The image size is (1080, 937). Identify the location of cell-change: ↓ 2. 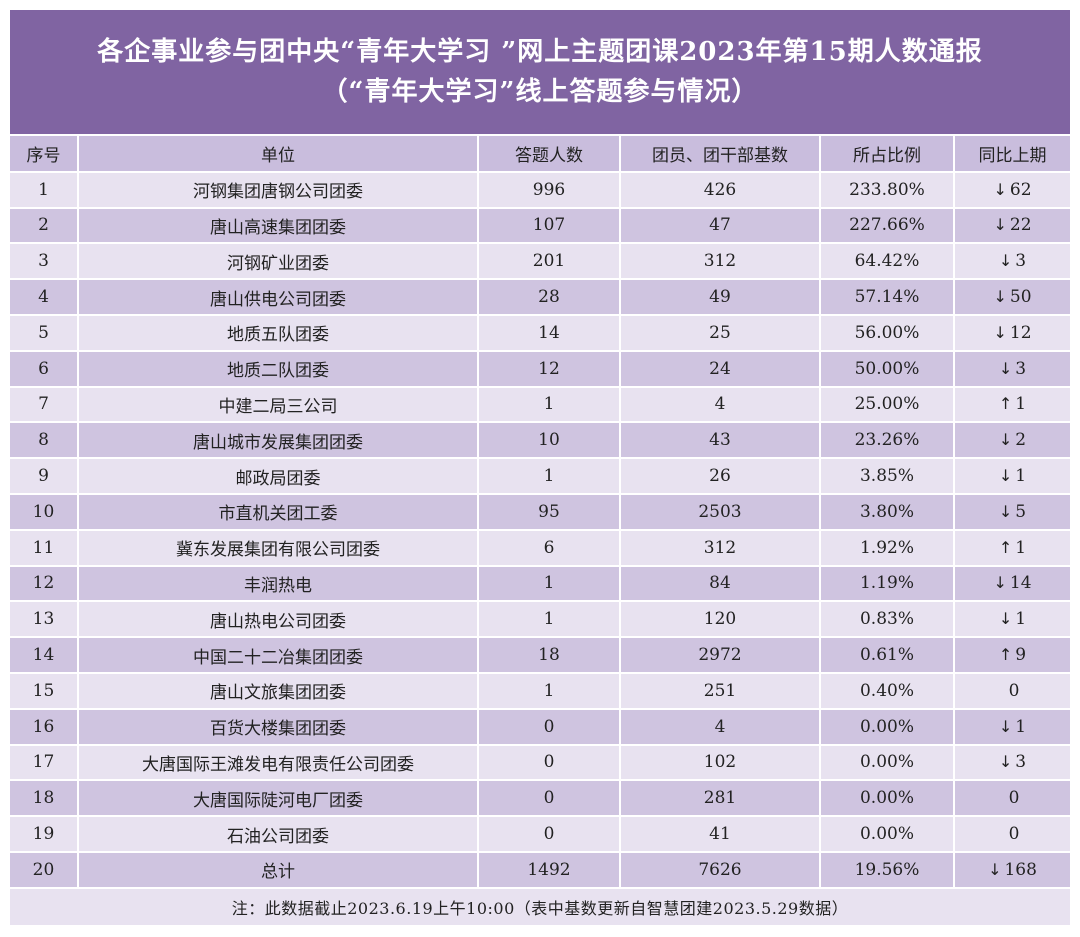
(1012, 441).